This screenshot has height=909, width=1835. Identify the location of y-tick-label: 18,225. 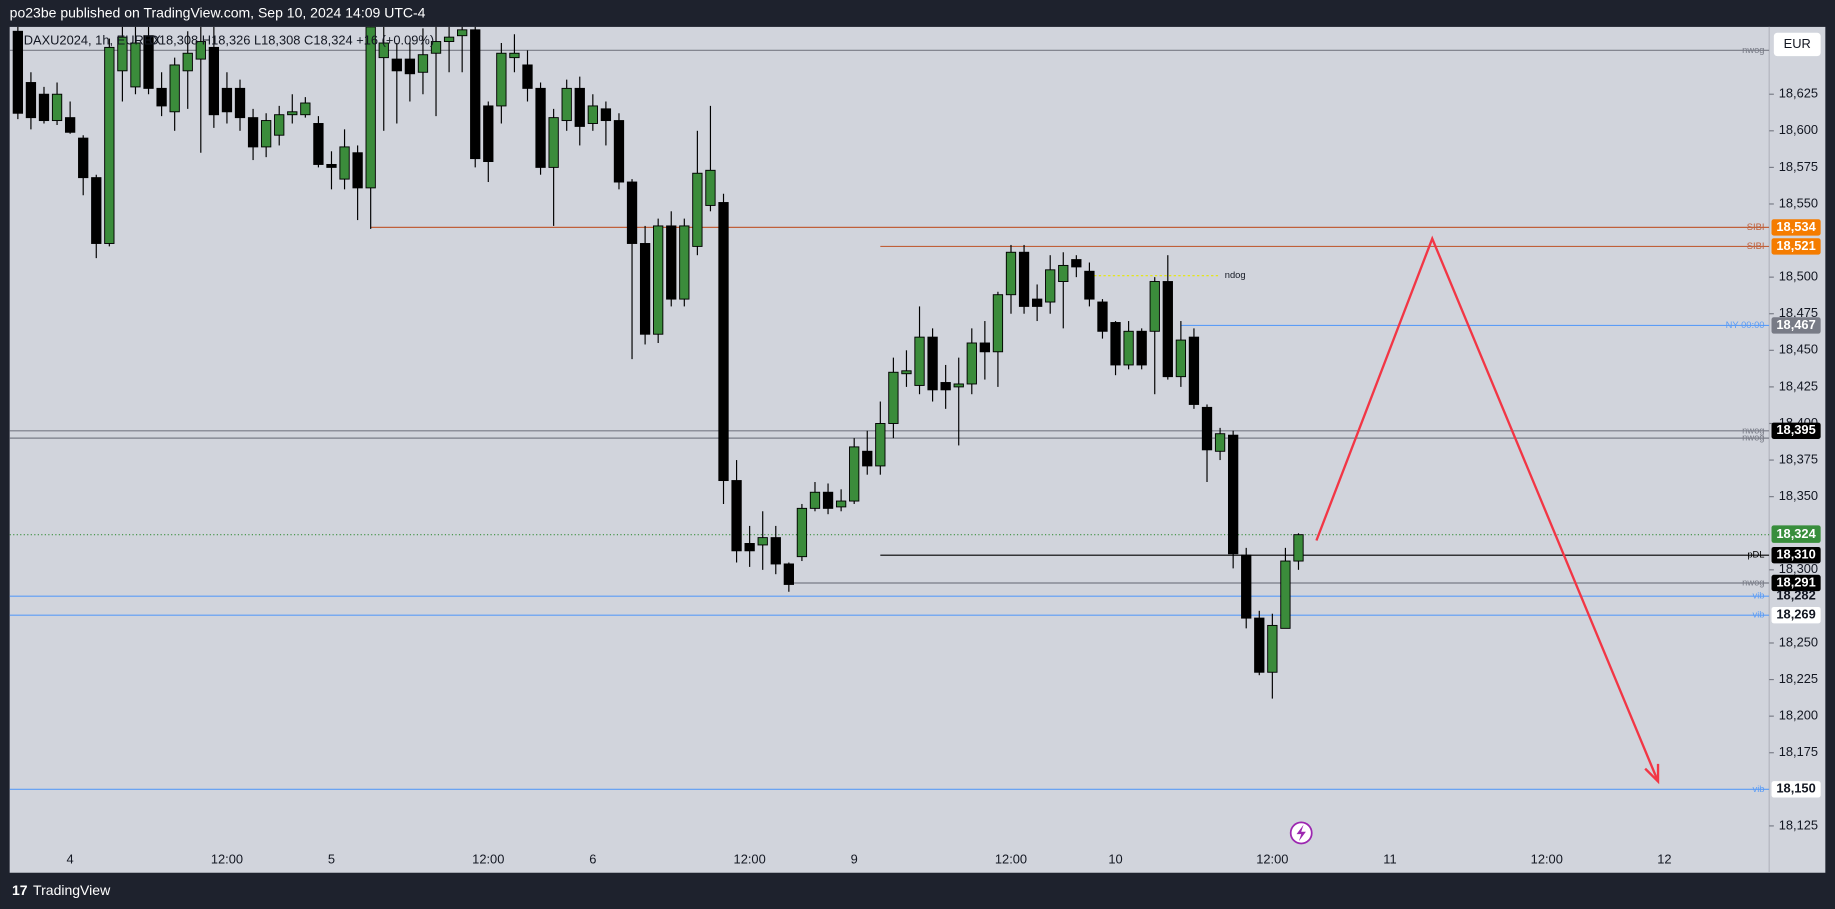
(1798, 678).